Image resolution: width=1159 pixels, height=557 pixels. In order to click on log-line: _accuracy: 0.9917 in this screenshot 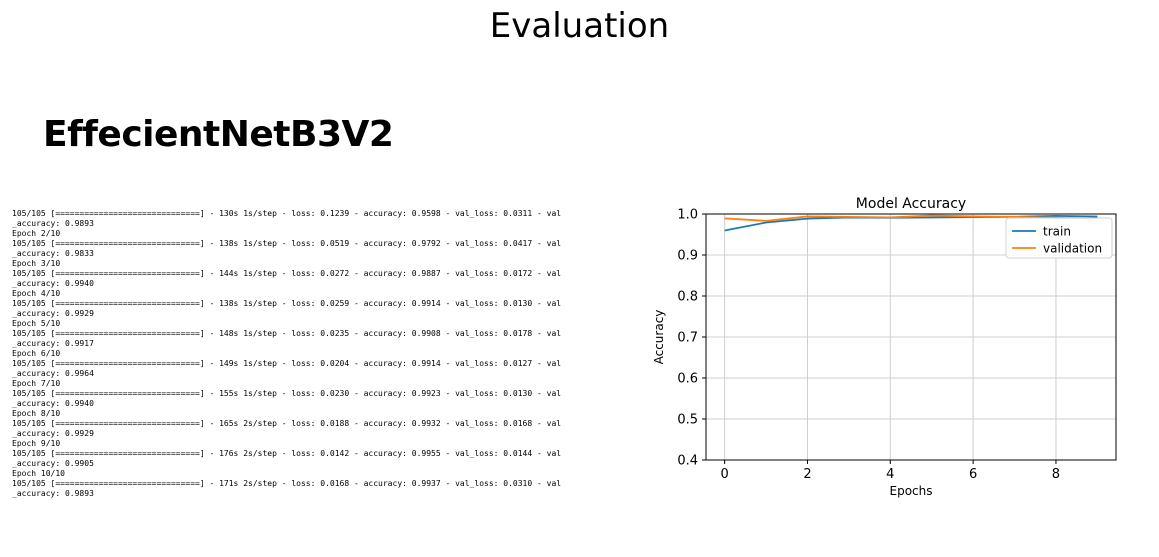, I will do `click(53, 343)`.